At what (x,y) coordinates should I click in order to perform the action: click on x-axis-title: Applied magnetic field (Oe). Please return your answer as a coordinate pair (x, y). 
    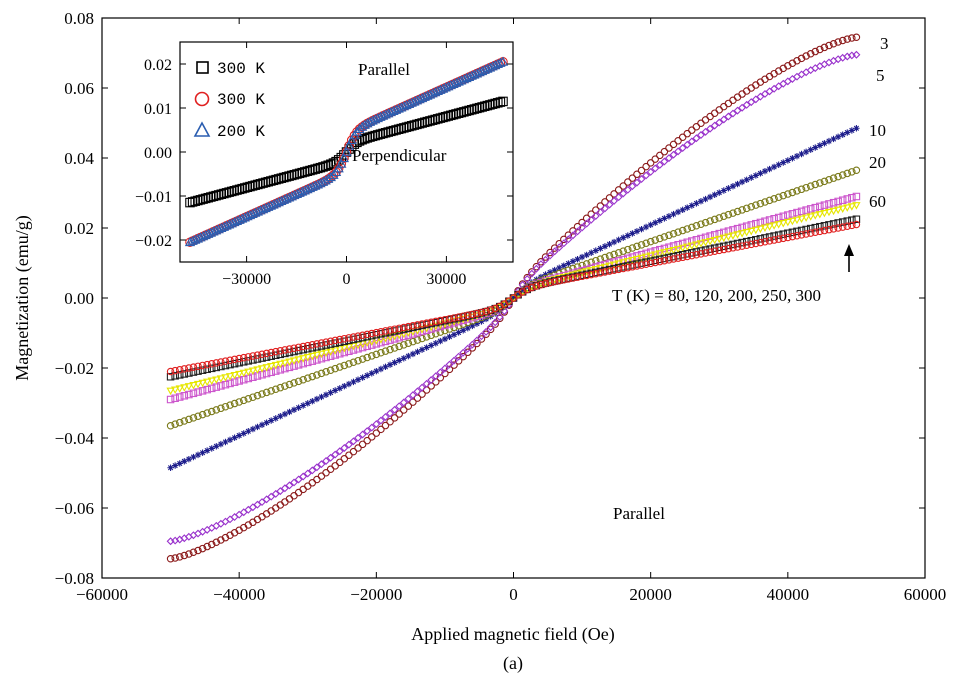
    Looking at the image, I should click on (512, 634).